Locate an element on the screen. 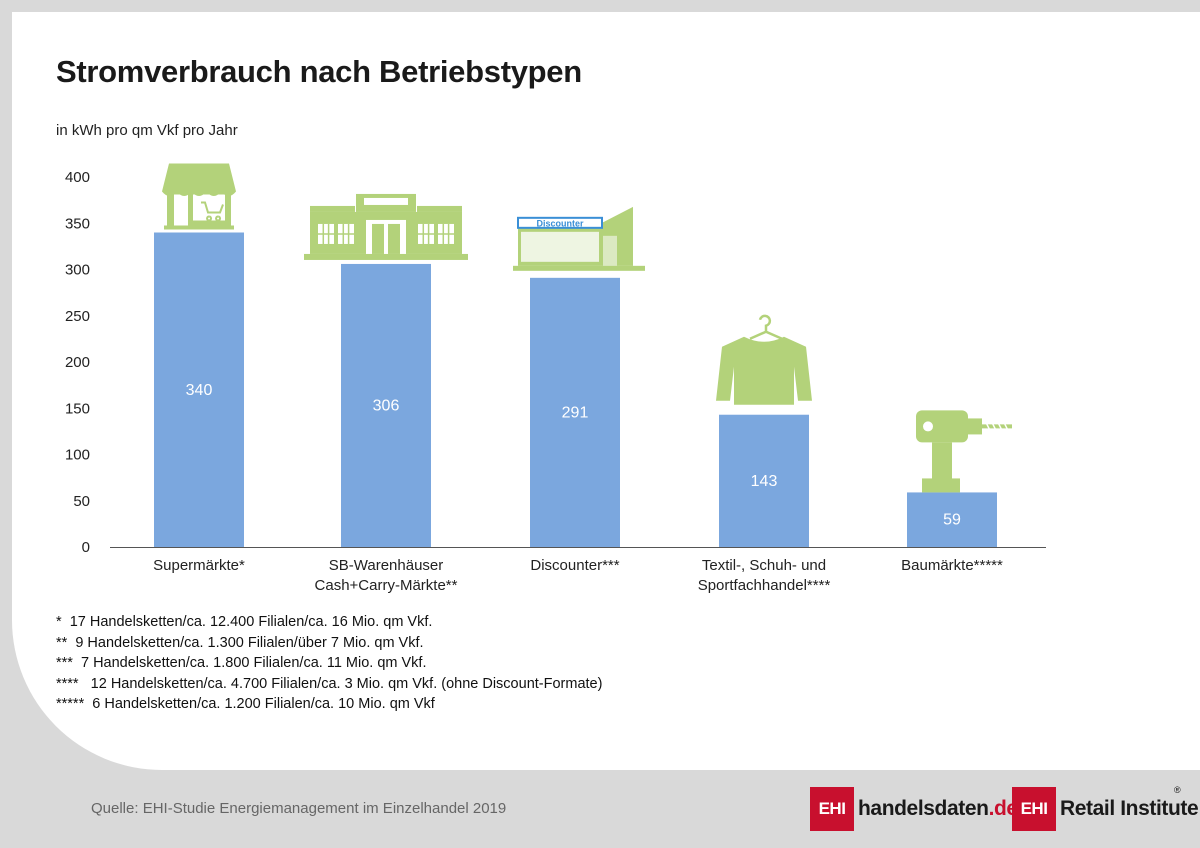 This screenshot has height=848, width=1200. bar-value-label: 291 is located at coordinates (575, 412).